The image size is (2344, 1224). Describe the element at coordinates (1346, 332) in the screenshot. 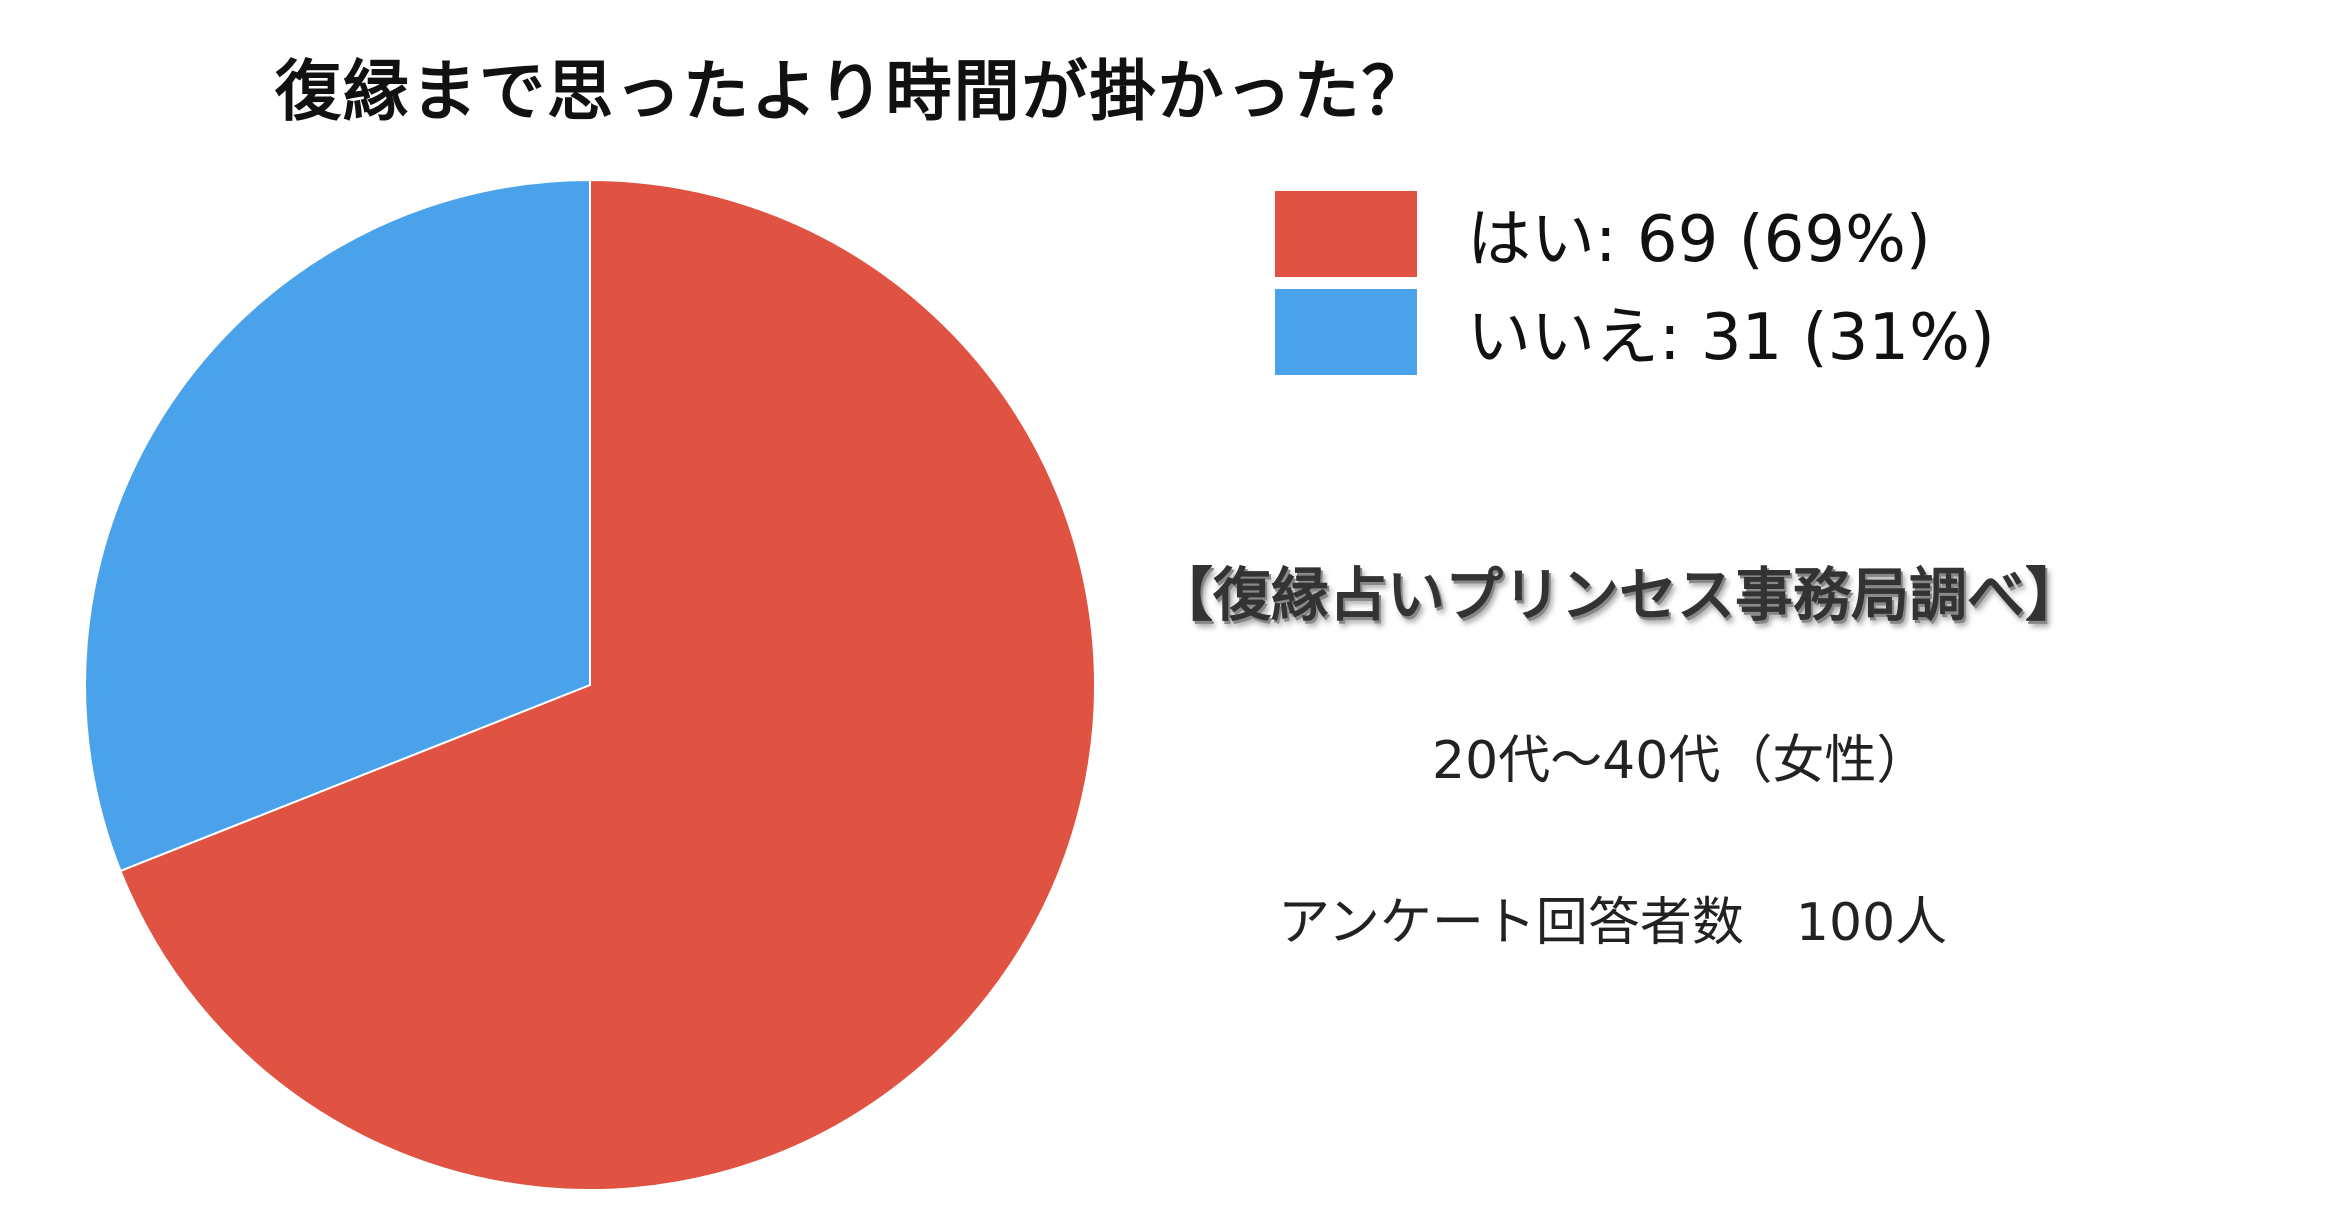

I see `legend-swatch-no` at that location.